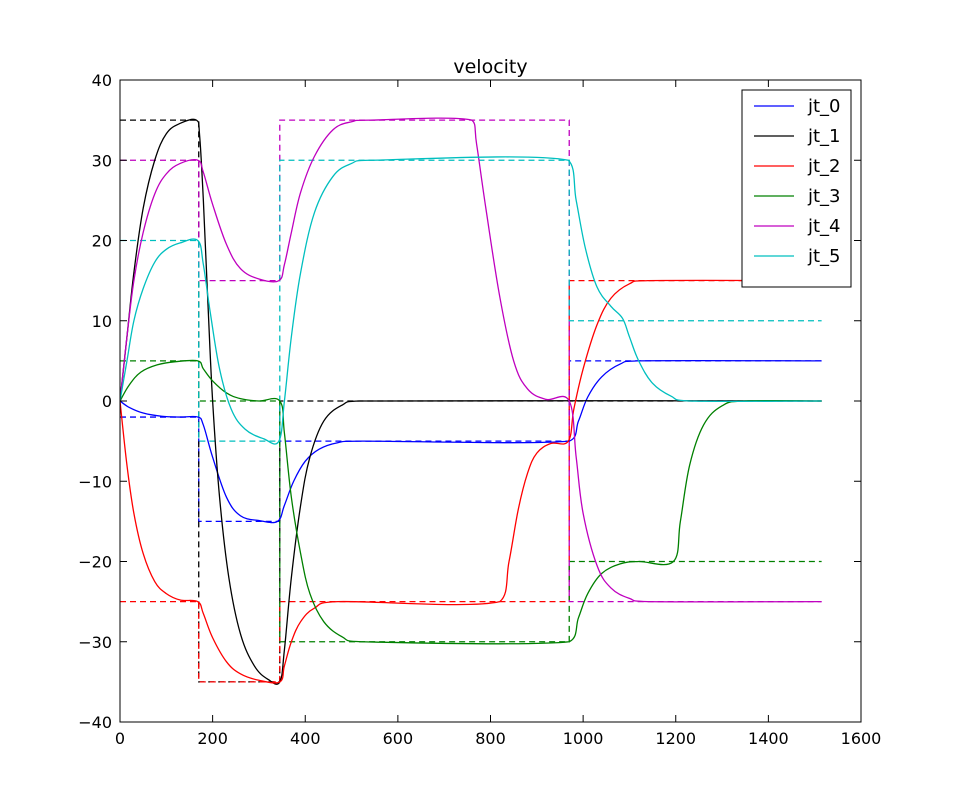  What do you see at coordinates (107, 401) in the screenshot?
I see `y-tick-label: 0` at bounding box center [107, 401].